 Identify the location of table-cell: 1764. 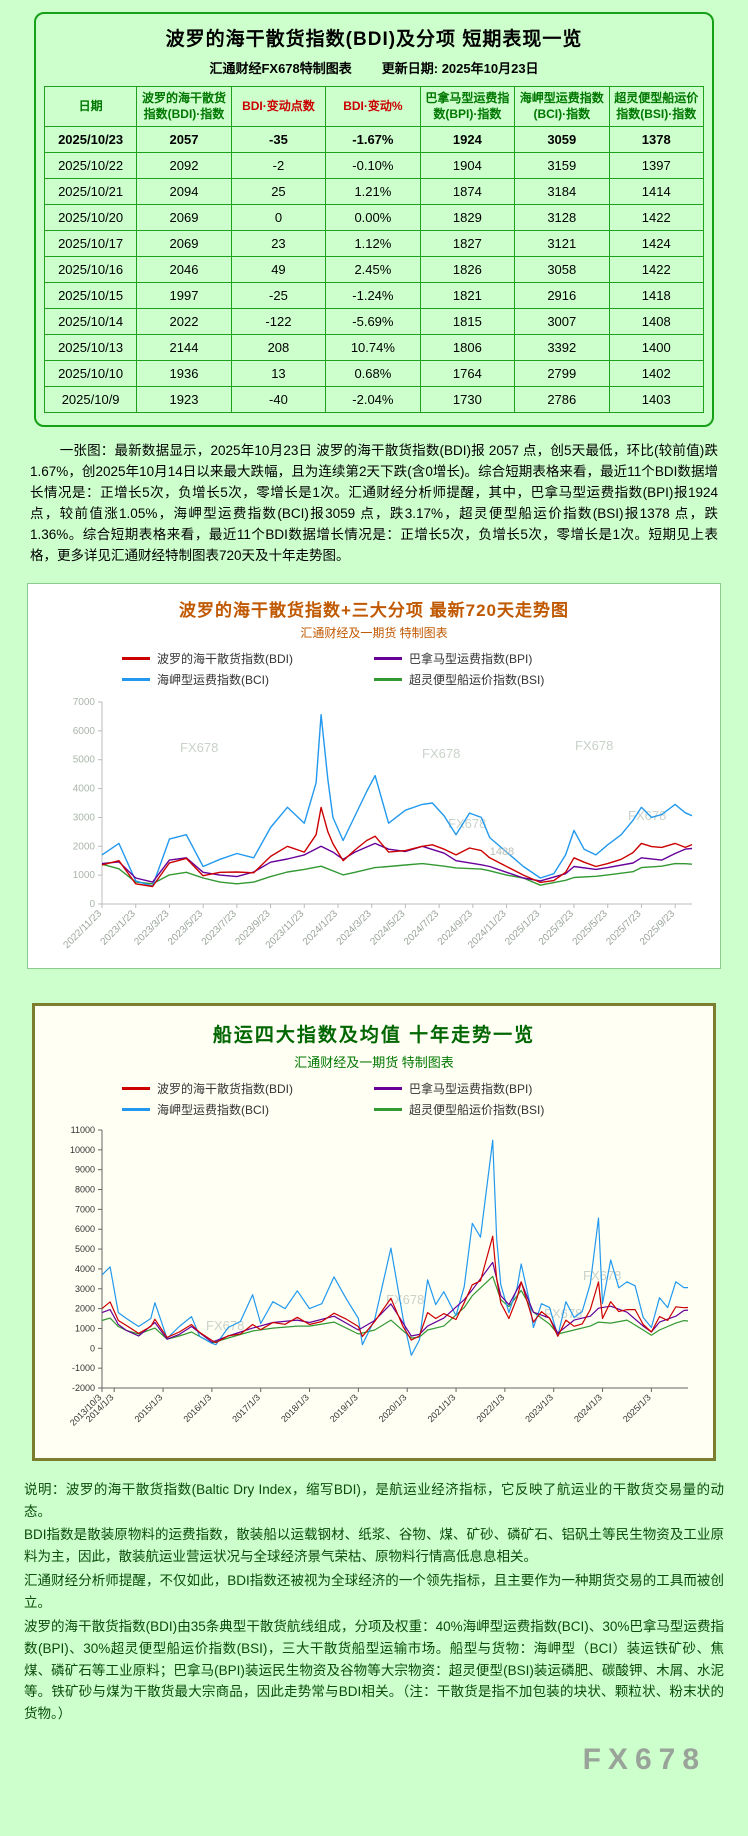
(467, 374).